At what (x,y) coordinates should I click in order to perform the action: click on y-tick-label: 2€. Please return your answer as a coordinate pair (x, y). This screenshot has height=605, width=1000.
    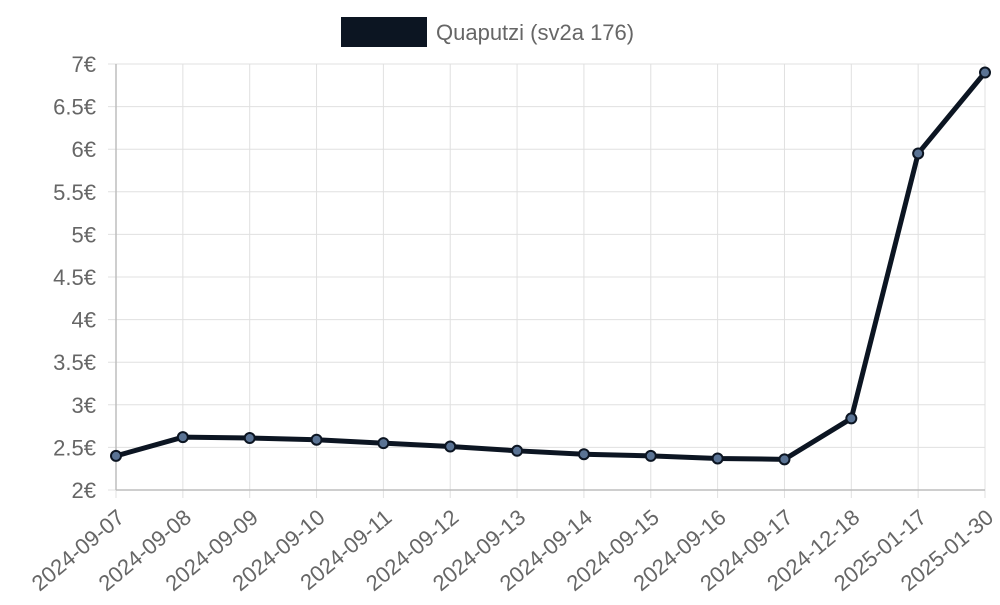
    Looking at the image, I should click on (84, 490).